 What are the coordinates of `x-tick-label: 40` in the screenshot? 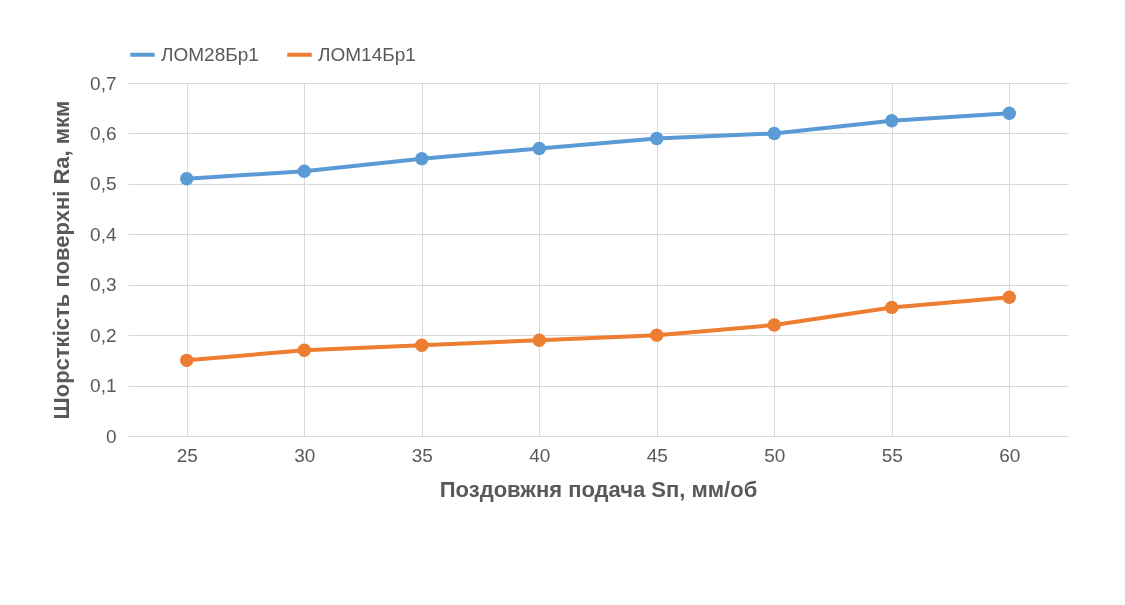 It's located at (540, 455).